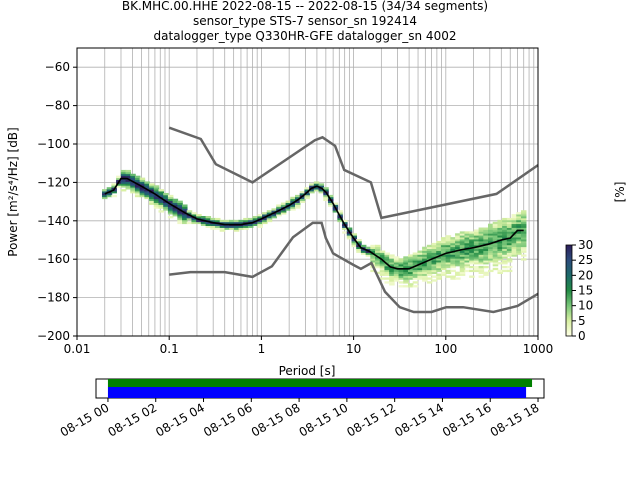 The height and width of the screenshot is (480, 640). Describe the element at coordinates (53, 336) in the screenshot. I see `y-tick-label: −200` at that location.